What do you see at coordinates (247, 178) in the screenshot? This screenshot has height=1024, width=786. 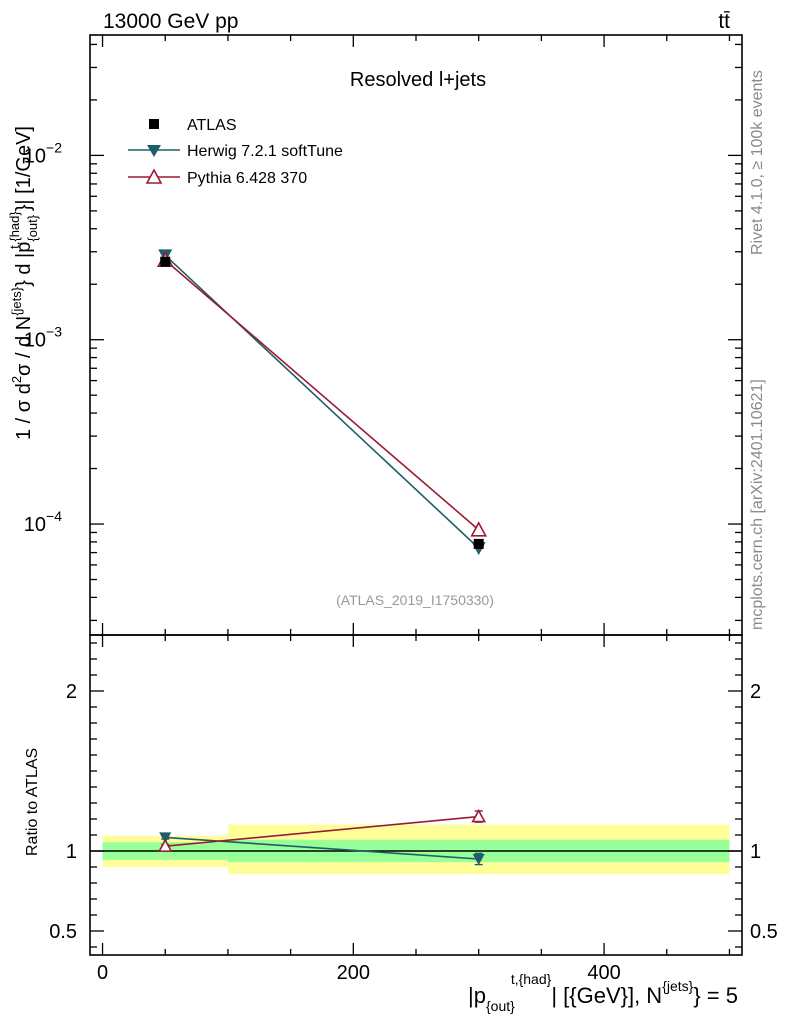 I see `legend-pythia-label: Pythia 6.428 370` at bounding box center [247, 178].